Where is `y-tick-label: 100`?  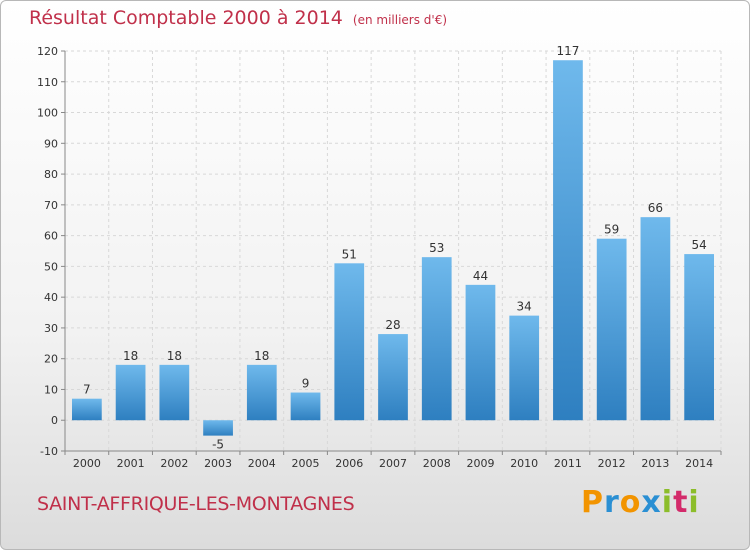
y-tick-label: 100 is located at coordinates (47, 113).